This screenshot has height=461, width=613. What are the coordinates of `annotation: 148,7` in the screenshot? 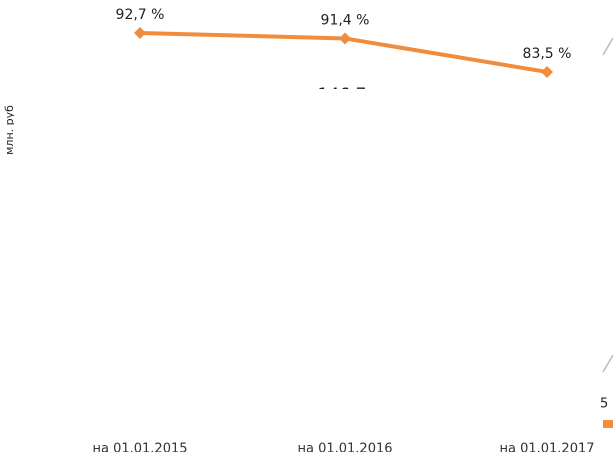 It's located at (527, 97).